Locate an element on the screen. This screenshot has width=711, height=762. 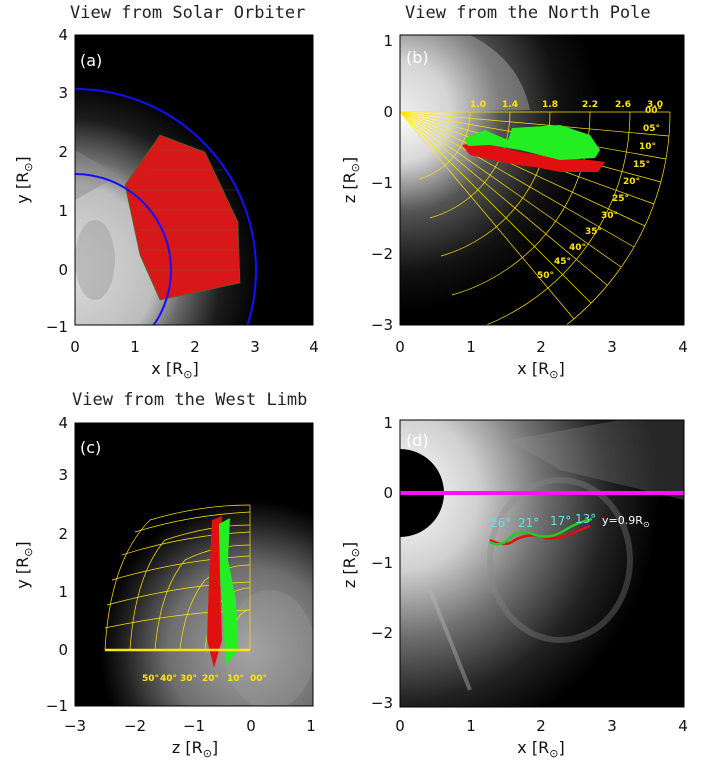
panel-c-ylabel: y [R⊙] is located at coordinates (24, 564).